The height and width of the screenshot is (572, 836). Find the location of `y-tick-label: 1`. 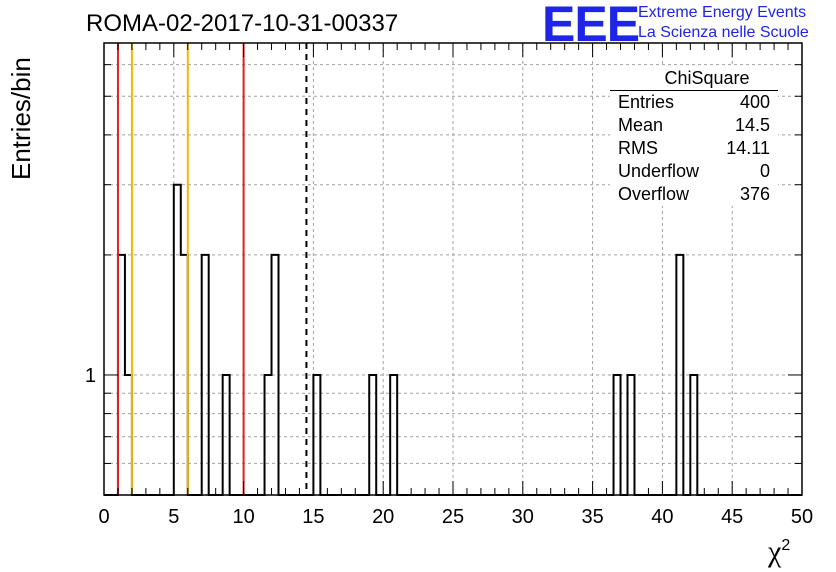

y-tick-label: 1 is located at coordinates (90, 376).